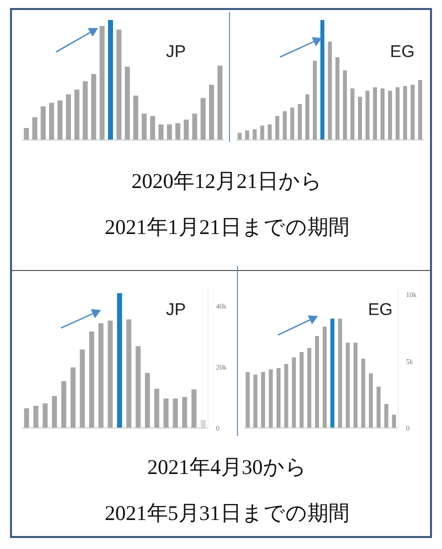 The width and height of the screenshot is (442, 549). Describe the element at coordinates (227, 513) in the screenshot. I see `text: 2021年5月31日までの期間` at that location.